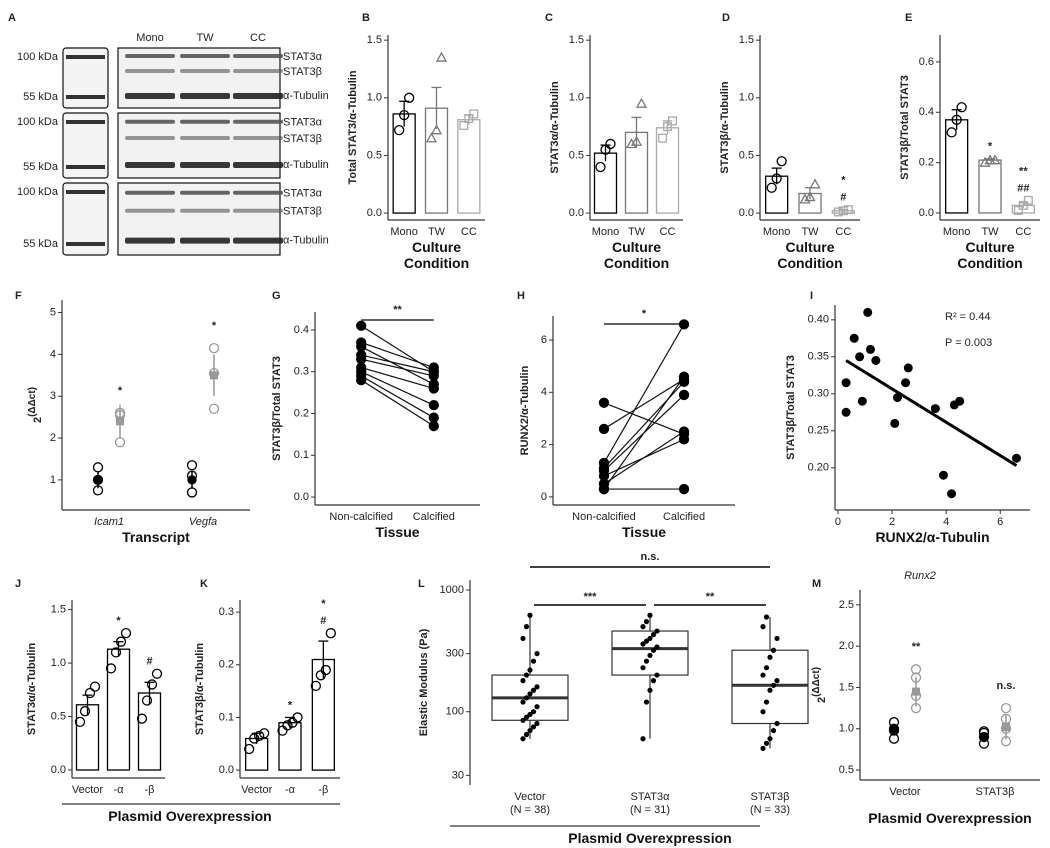 Image resolution: width=1050 pixels, height=848 pixels. Describe the element at coordinates (226, 717) in the screenshot. I see `y-tick-label: 0.1` at that location.